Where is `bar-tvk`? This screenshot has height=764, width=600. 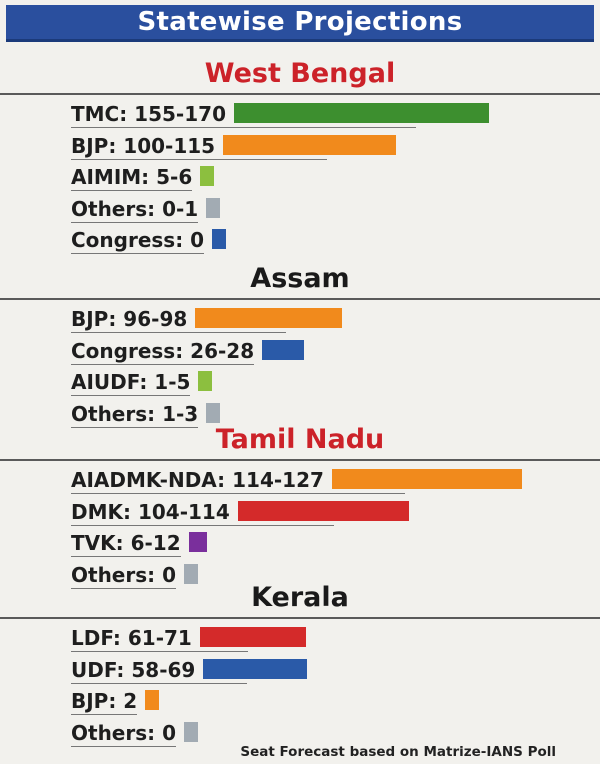 bar-tvk is located at coordinates (197, 542).